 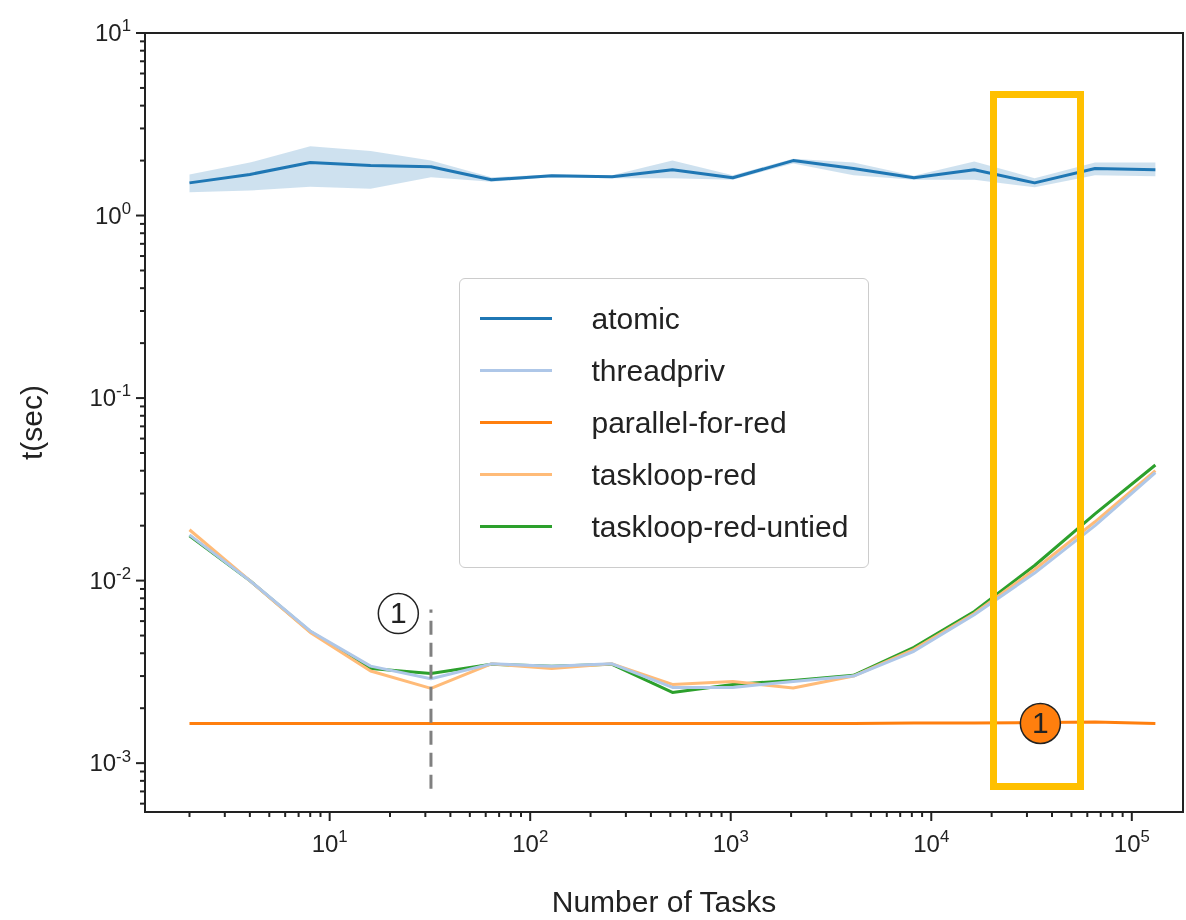 What do you see at coordinates (674, 474) in the screenshot?
I see `legend-label: taskloop-red` at bounding box center [674, 474].